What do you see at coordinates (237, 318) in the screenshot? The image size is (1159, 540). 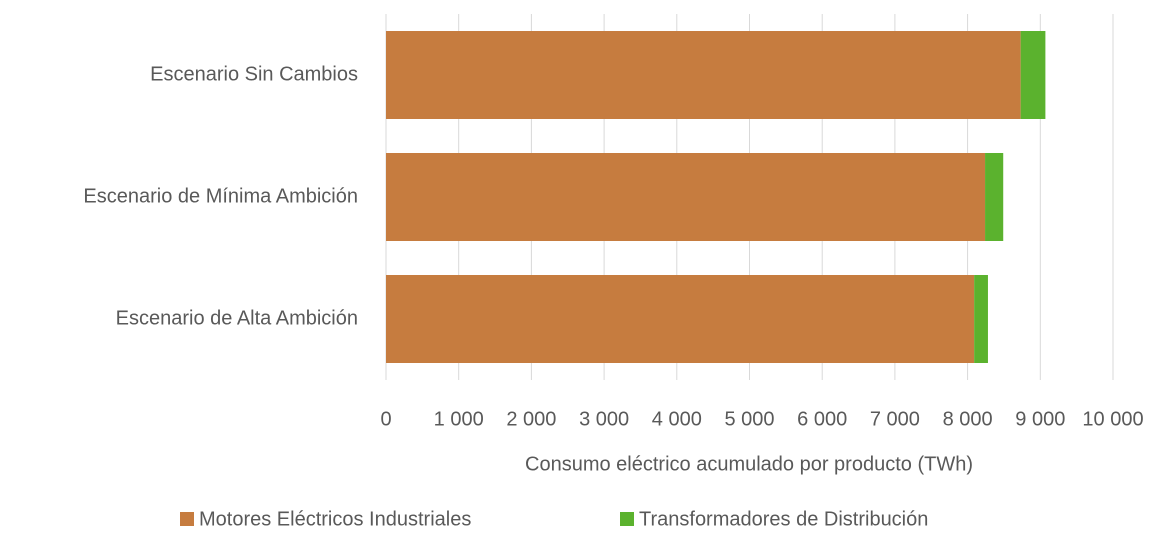 I see `y-tick-label: Escenario de Alta Ambición` at bounding box center [237, 318].